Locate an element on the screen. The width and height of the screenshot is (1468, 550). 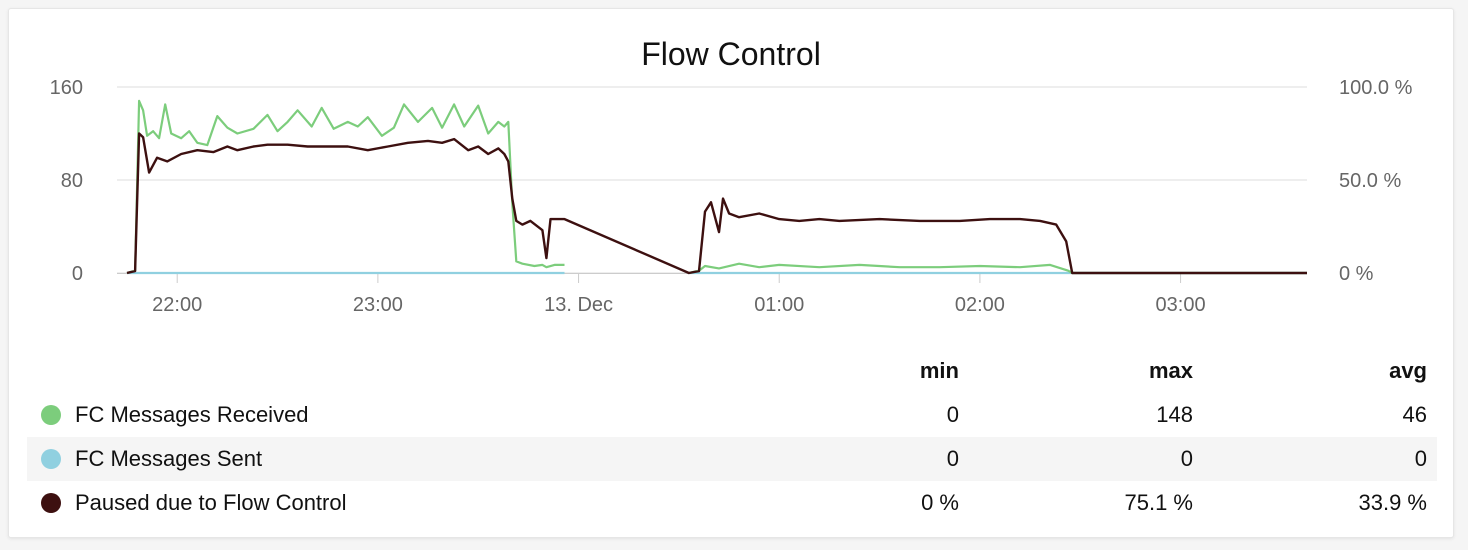
x-tick-label: 22:00 is located at coordinates (177, 305).